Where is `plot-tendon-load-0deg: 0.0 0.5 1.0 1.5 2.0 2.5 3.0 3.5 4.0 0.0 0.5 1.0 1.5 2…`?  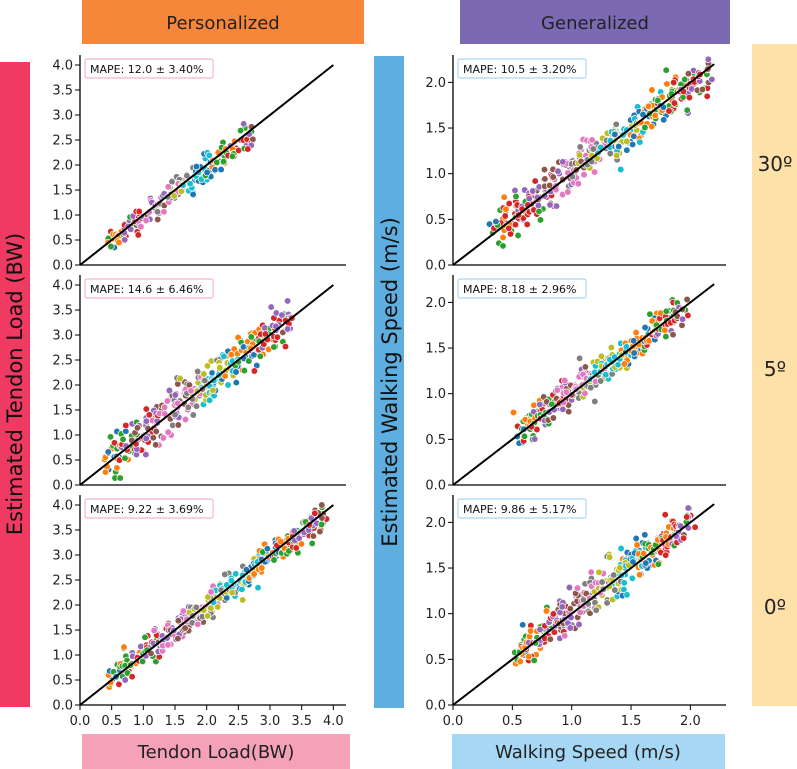 plot-tendon-load-0deg: 0.0 0.5 1.0 1.5 2.0 2.5 3.0 3.5 4.0 0.0 0.5 1.0 1.5 2… is located at coordinates (199, 612).